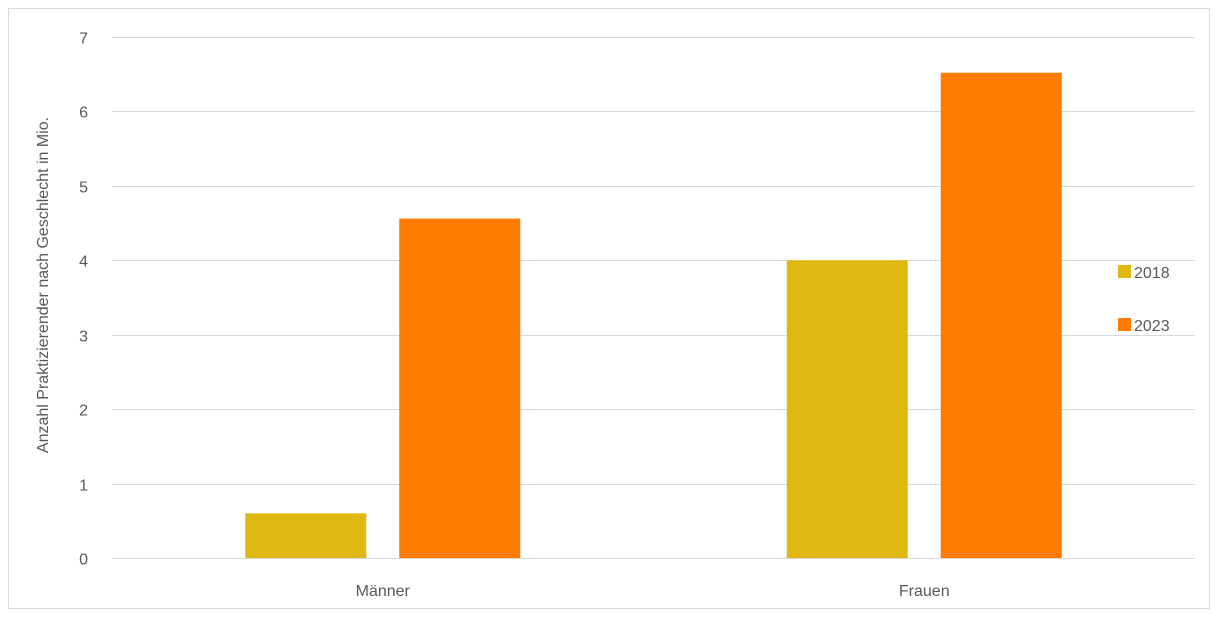 The height and width of the screenshot is (617, 1219). What do you see at coordinates (847, 409) in the screenshot?
I see `bar-2018-frauen` at bounding box center [847, 409].